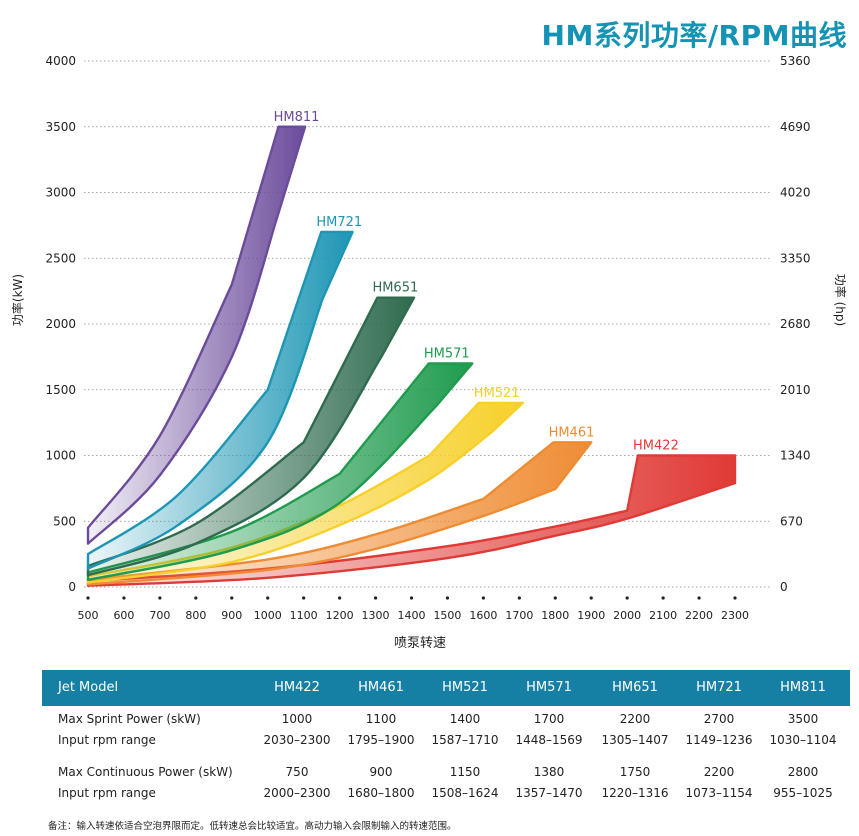  What do you see at coordinates (549, 687) in the screenshot?
I see `header-model: HM571` at bounding box center [549, 687].